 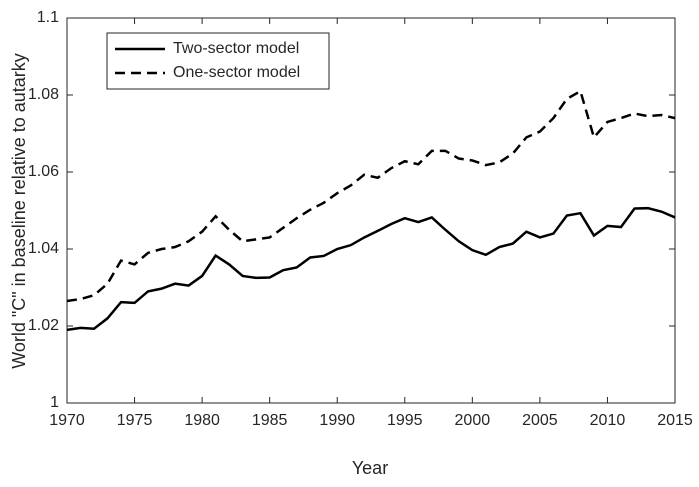 I want to click on x-tick-label: 1970, so click(x=67, y=420).